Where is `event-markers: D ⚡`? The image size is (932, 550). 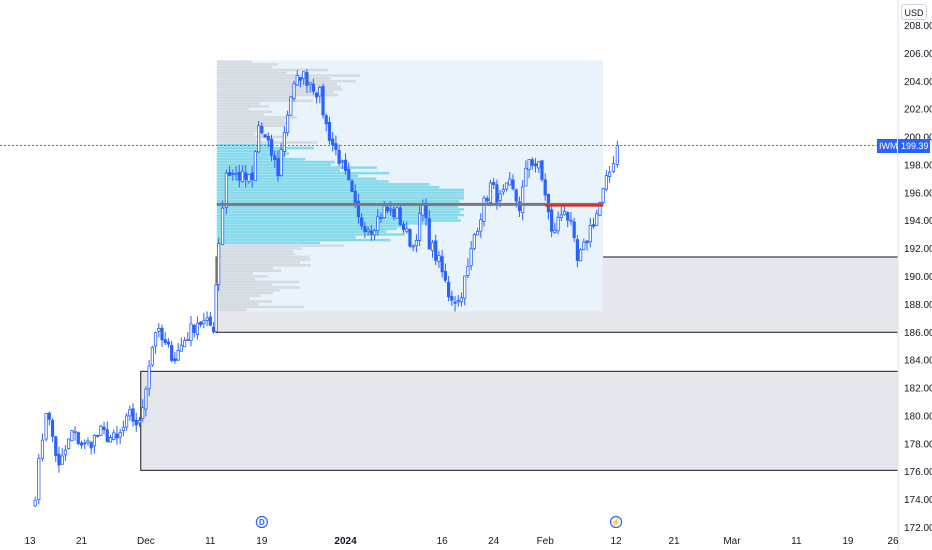
event-markers: D ⚡ is located at coordinates (439, 522).